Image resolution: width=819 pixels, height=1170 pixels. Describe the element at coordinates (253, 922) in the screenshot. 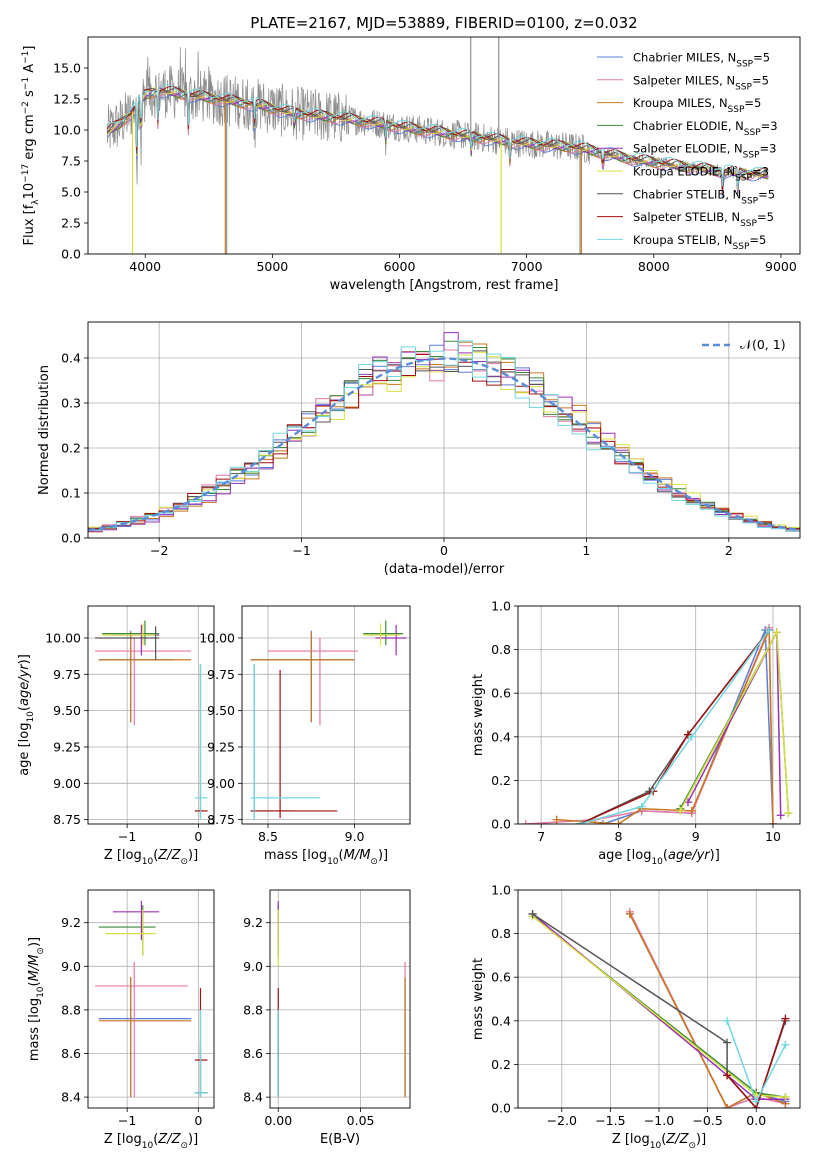

I see `y-tick-label: 9.2` at that location.